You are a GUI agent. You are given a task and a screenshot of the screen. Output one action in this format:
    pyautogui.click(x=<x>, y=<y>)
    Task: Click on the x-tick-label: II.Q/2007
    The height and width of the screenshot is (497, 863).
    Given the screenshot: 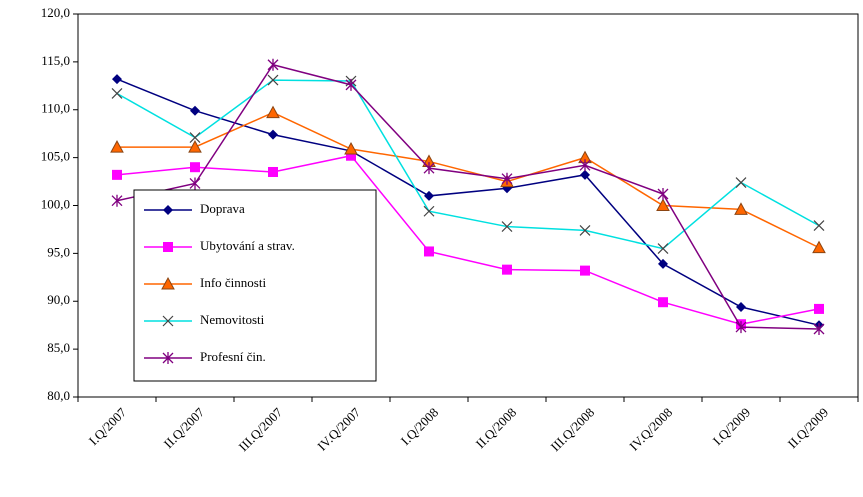 What is the action you would take?
    pyautogui.click(x=184, y=427)
    